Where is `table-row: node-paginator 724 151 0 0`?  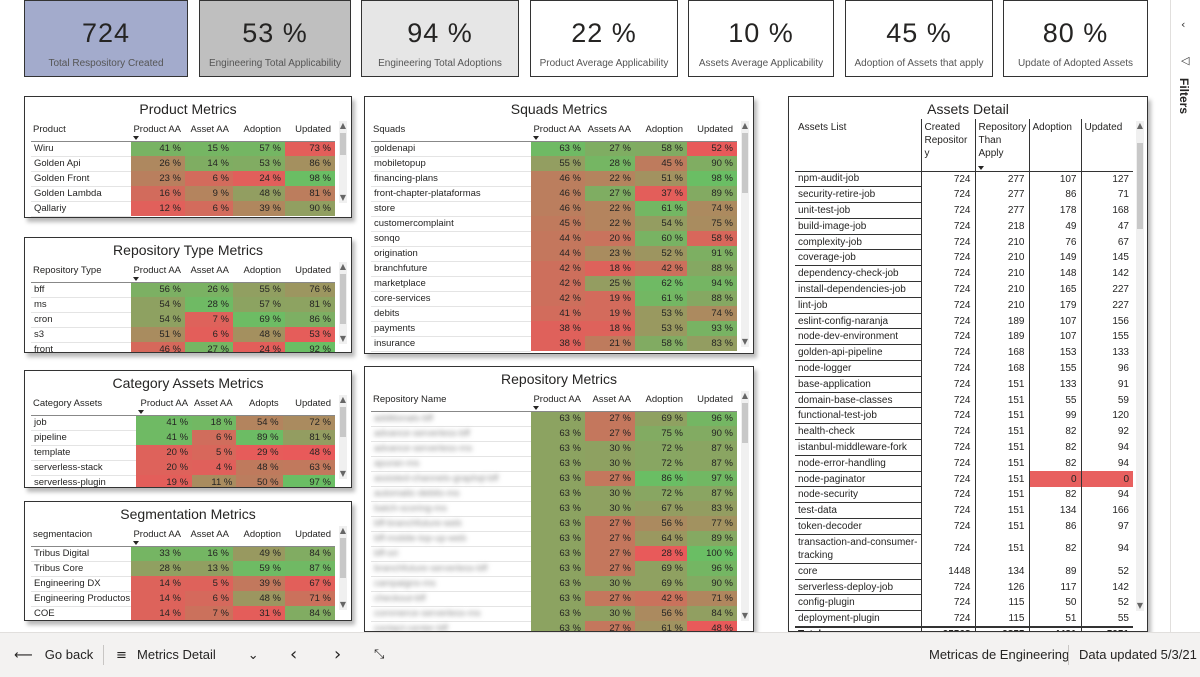
table-row: node-paginator 724 151 0 0 is located at coordinates (964, 479).